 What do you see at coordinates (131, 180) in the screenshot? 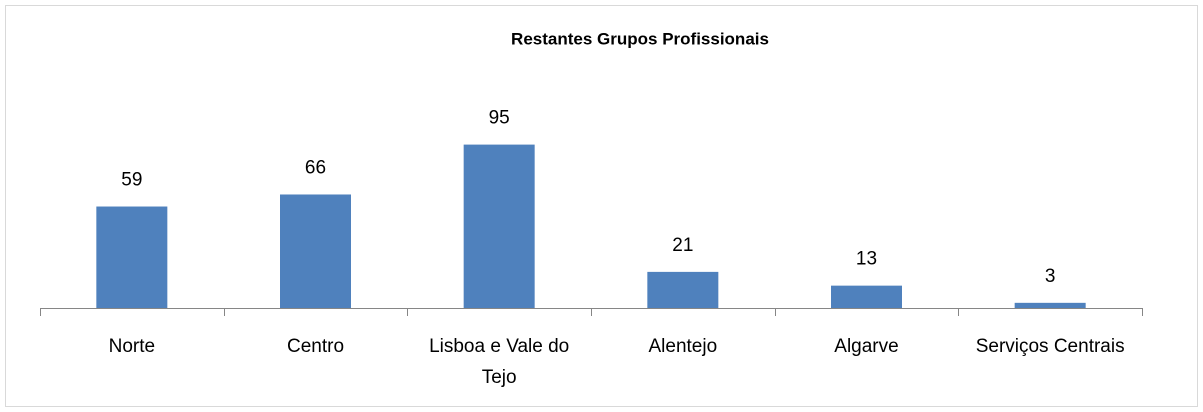
I see `data-label: 59` at bounding box center [131, 180].